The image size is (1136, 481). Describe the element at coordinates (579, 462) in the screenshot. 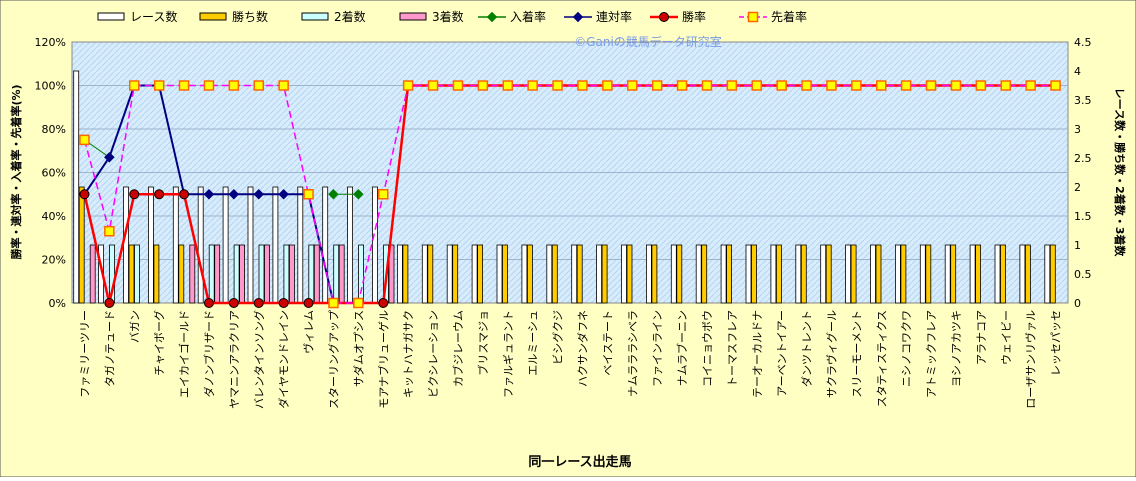

I see `x-axis-title: 同一レース出走馬` at that location.